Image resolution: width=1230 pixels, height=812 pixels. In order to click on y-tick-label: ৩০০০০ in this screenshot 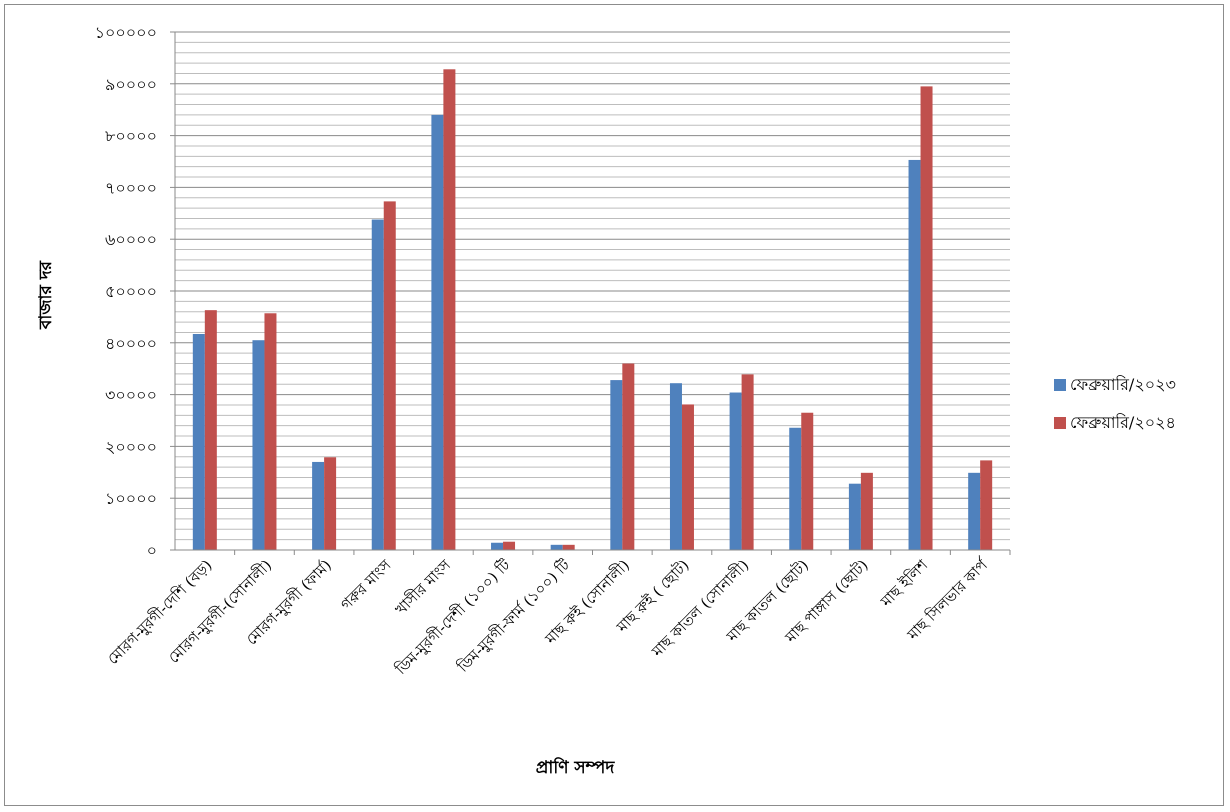, I will do `click(131, 395)`.